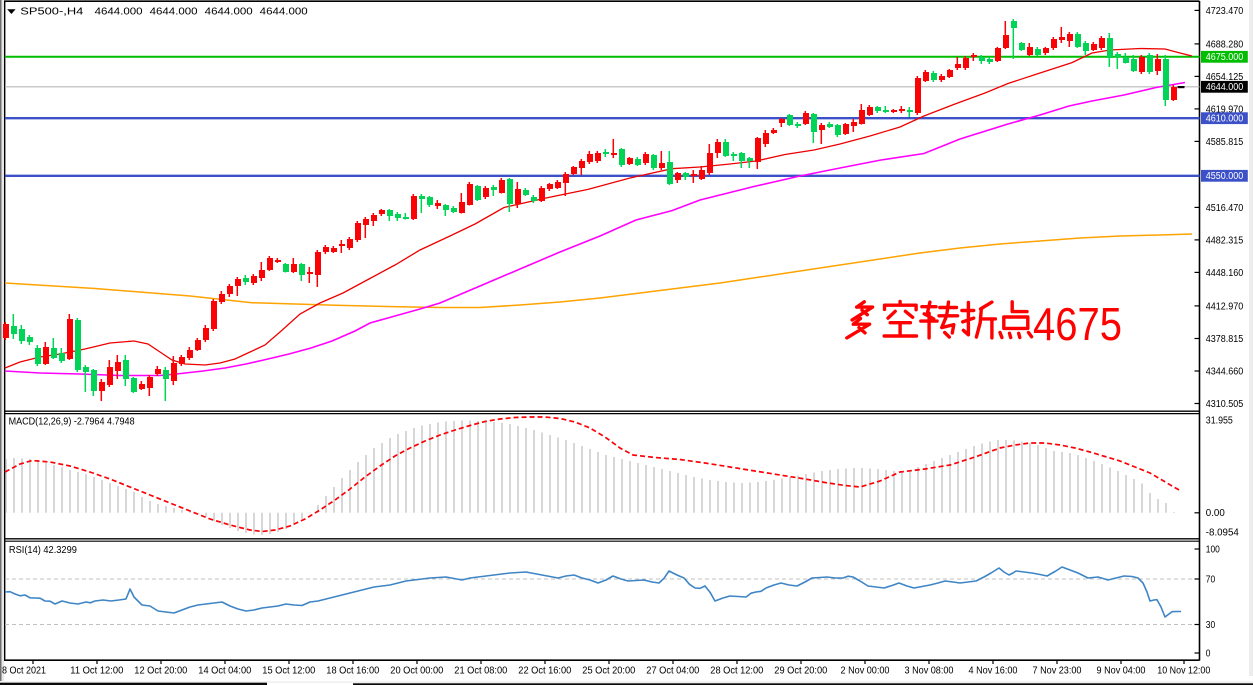 The width and height of the screenshot is (1253, 685). I want to click on svg-text: 4610.000, so click(1225, 119).